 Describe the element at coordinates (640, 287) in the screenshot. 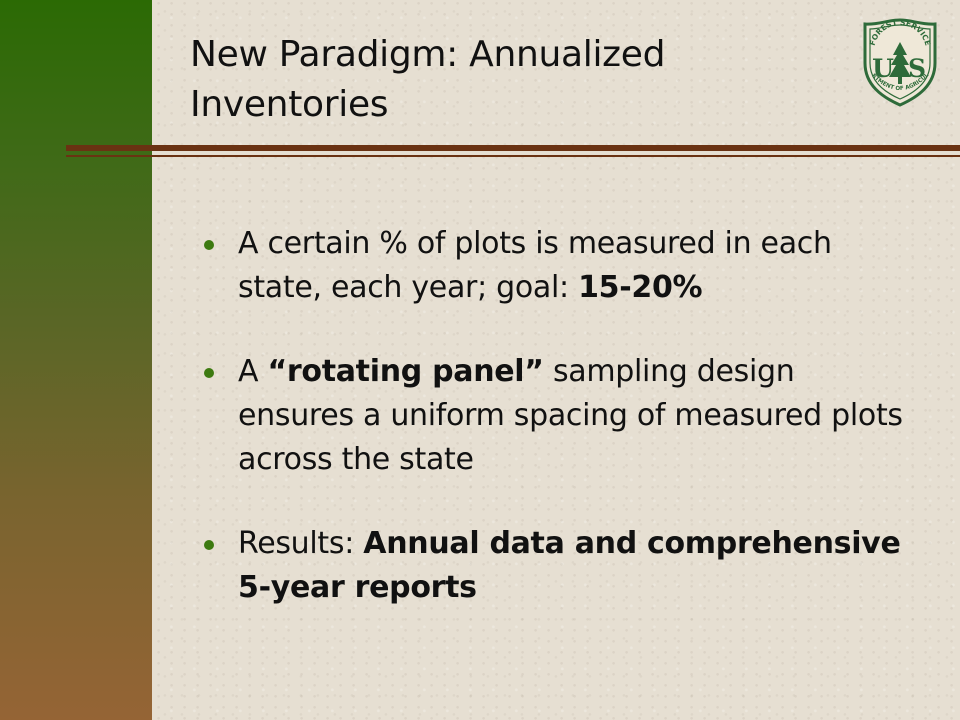

I see `bullet-emphasis: 15-20%` at that location.